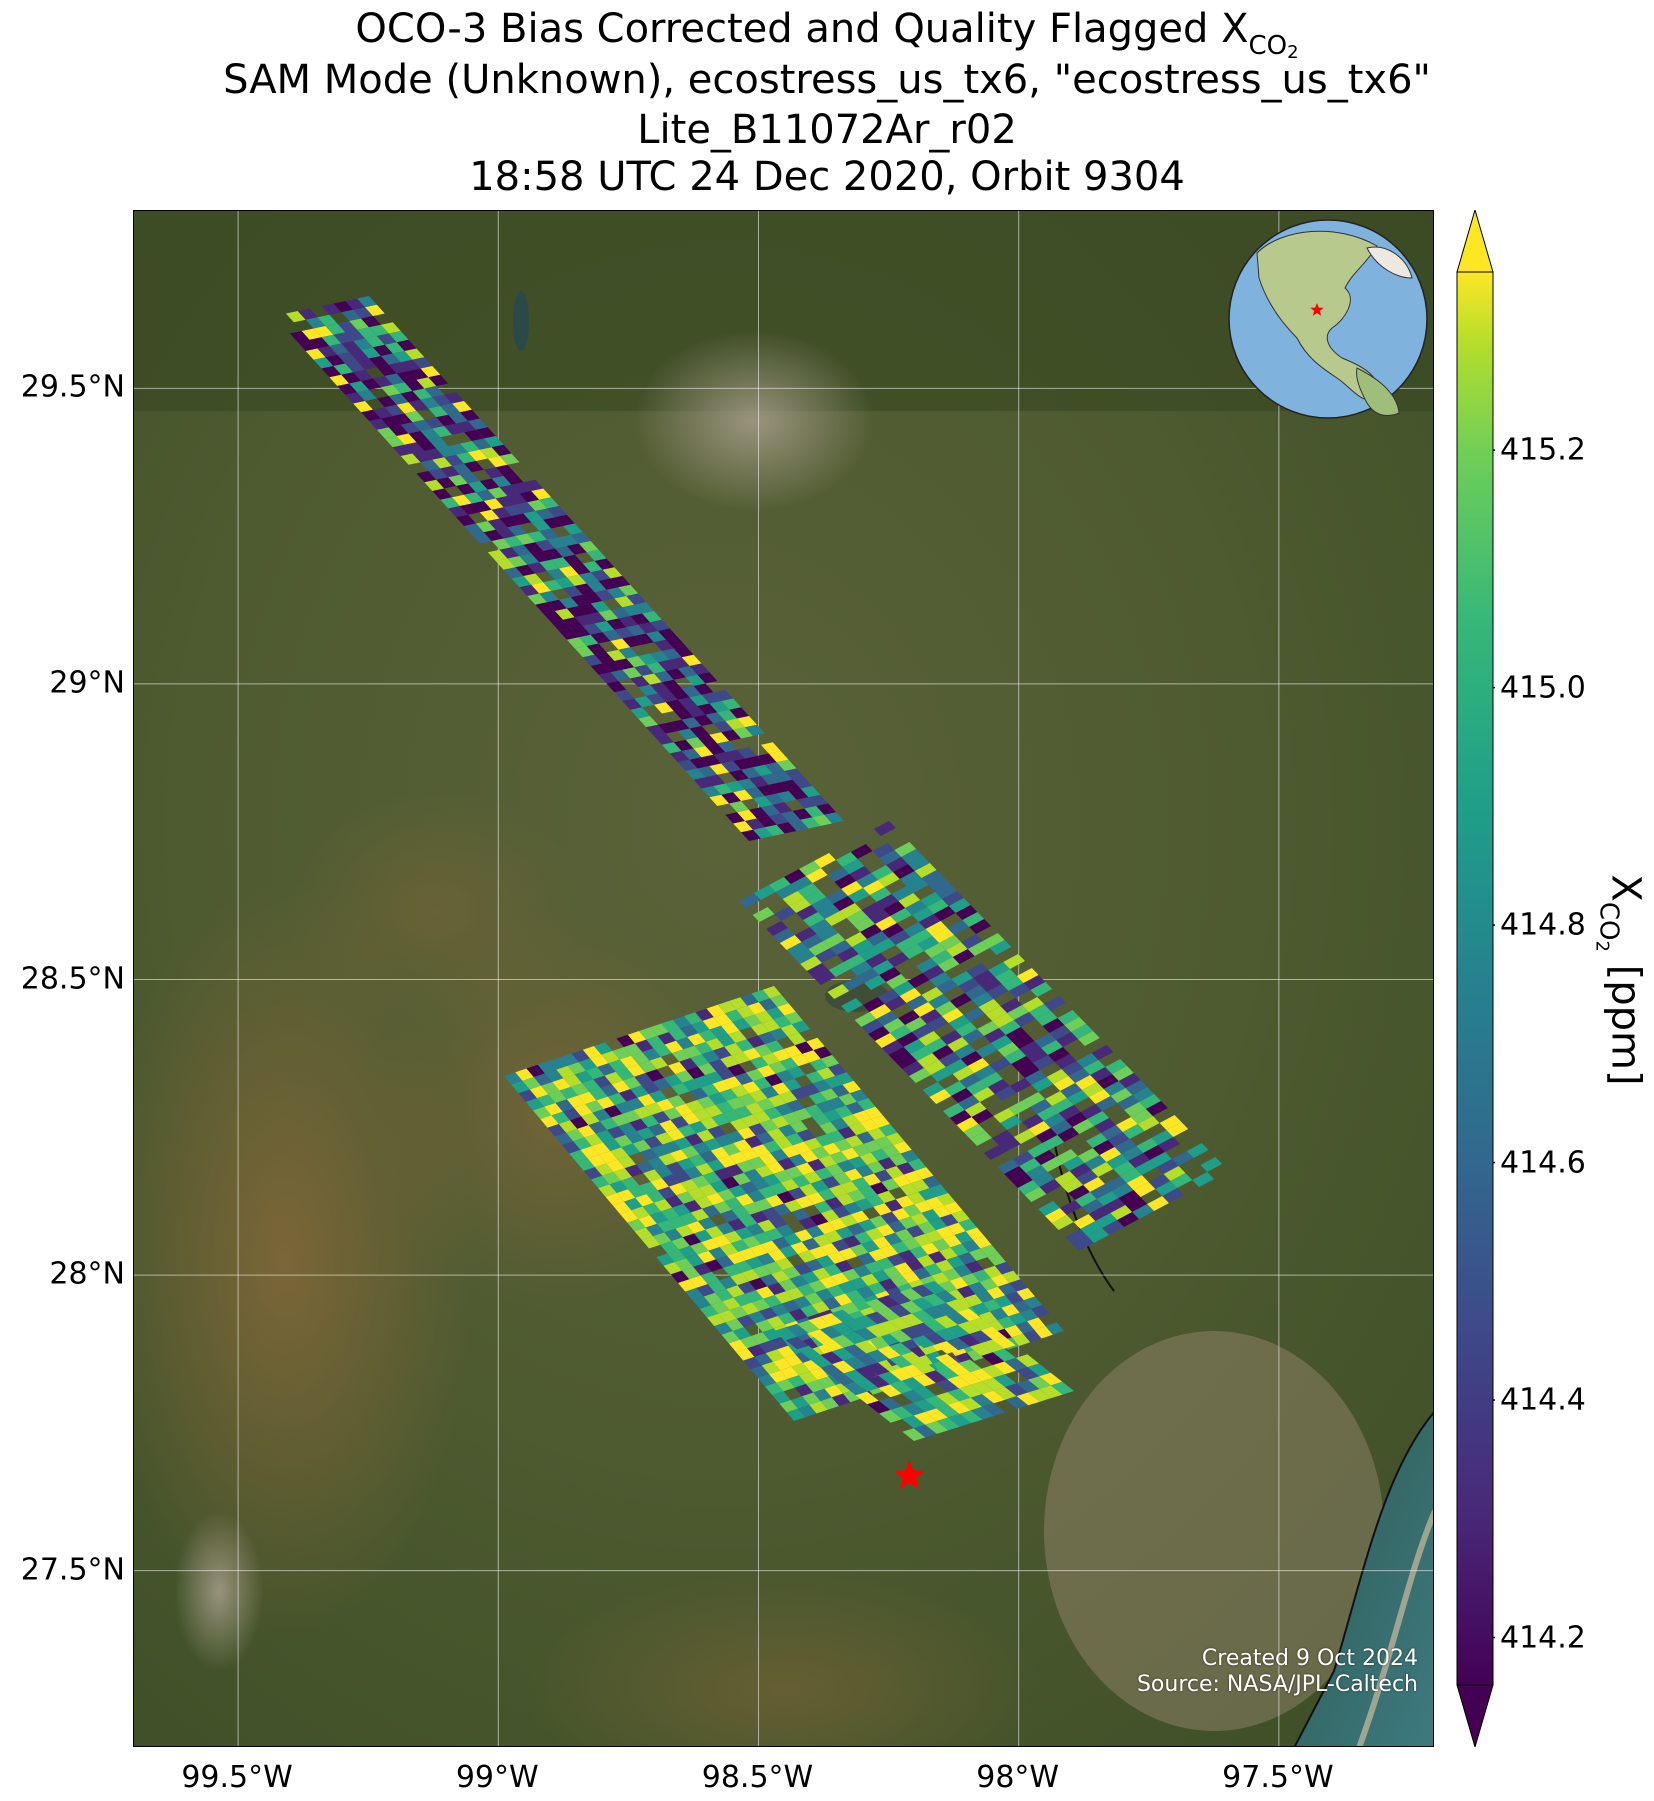 This screenshot has height=1801, width=1654. Describe the element at coordinates (1543, 1637) in the screenshot. I see `colorbar-tick-label: 414.2` at that location.